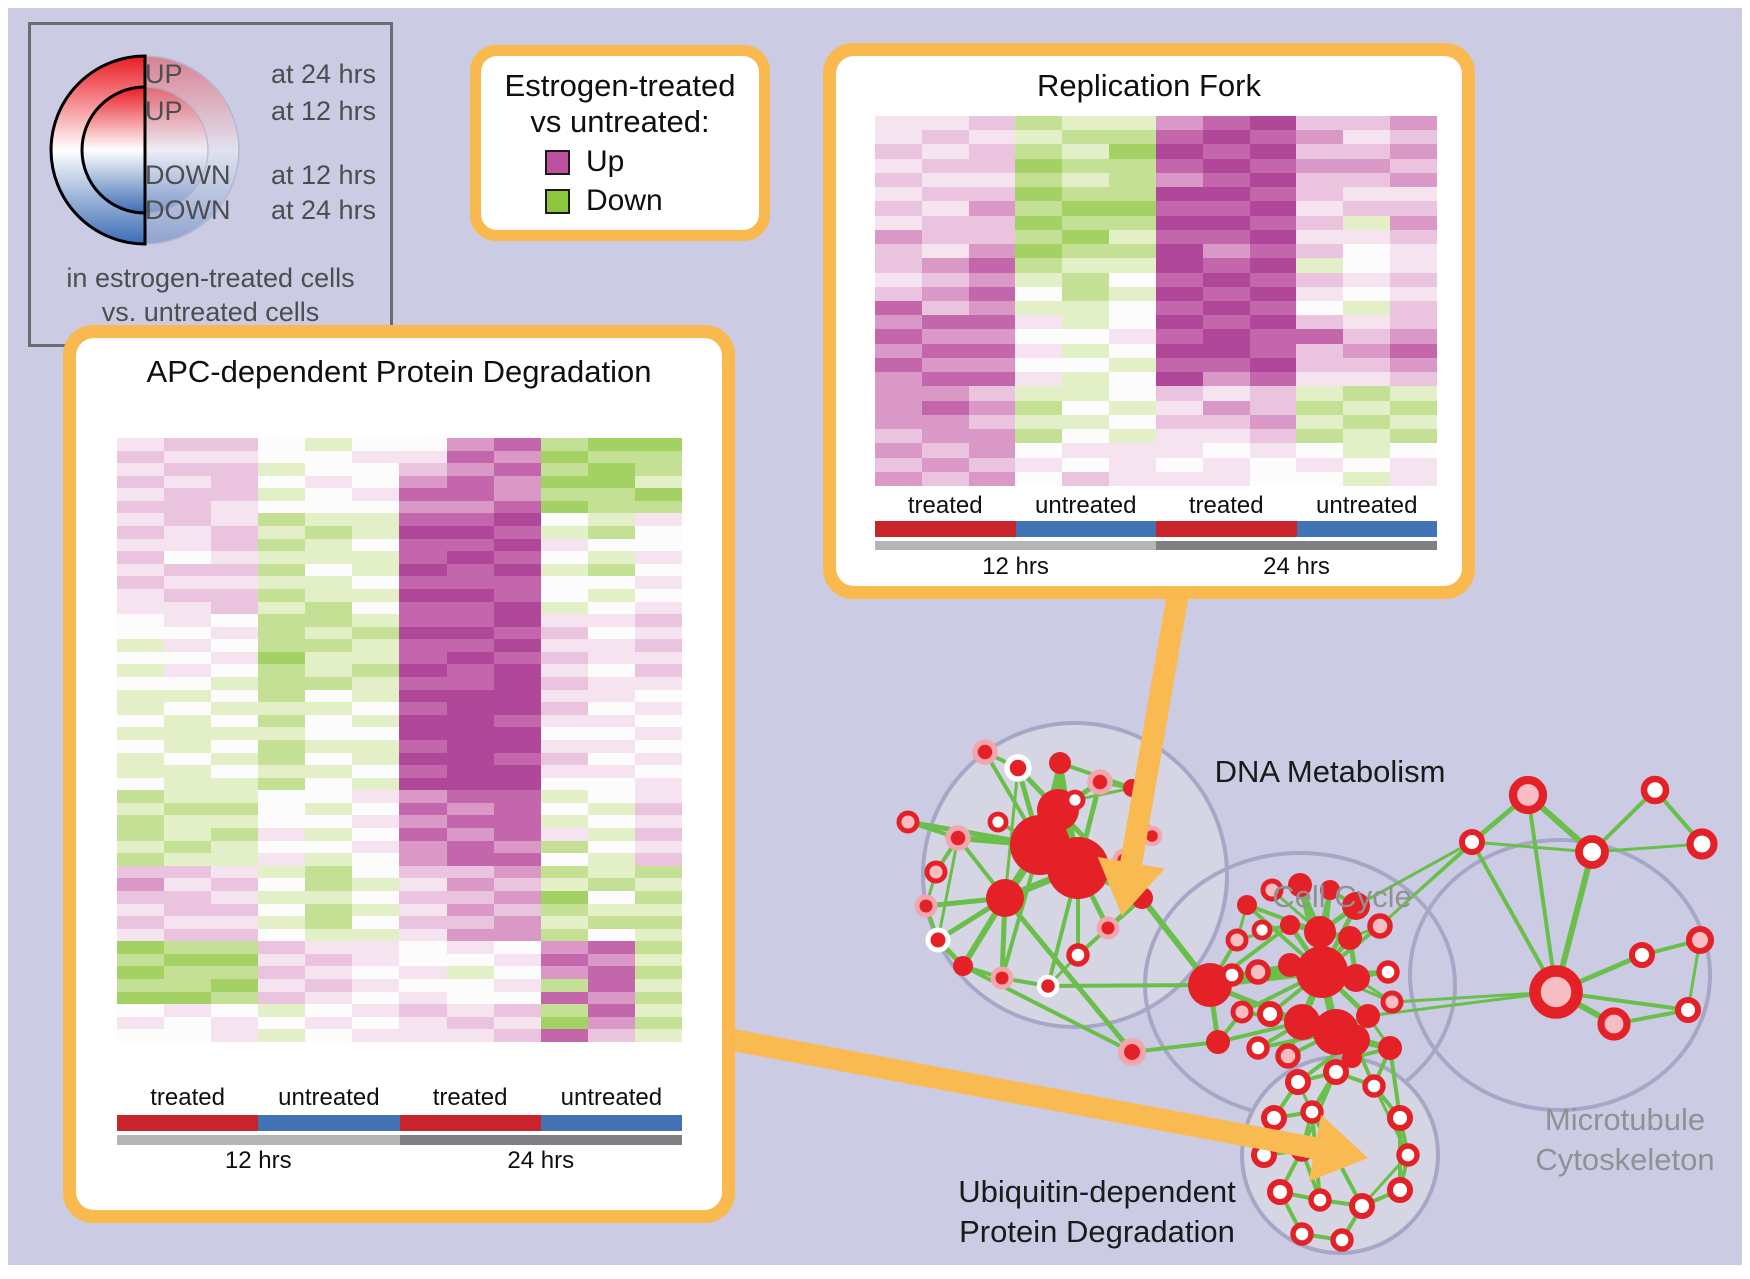  I want to click on condition-group-label: treated, so click(1226, 505).